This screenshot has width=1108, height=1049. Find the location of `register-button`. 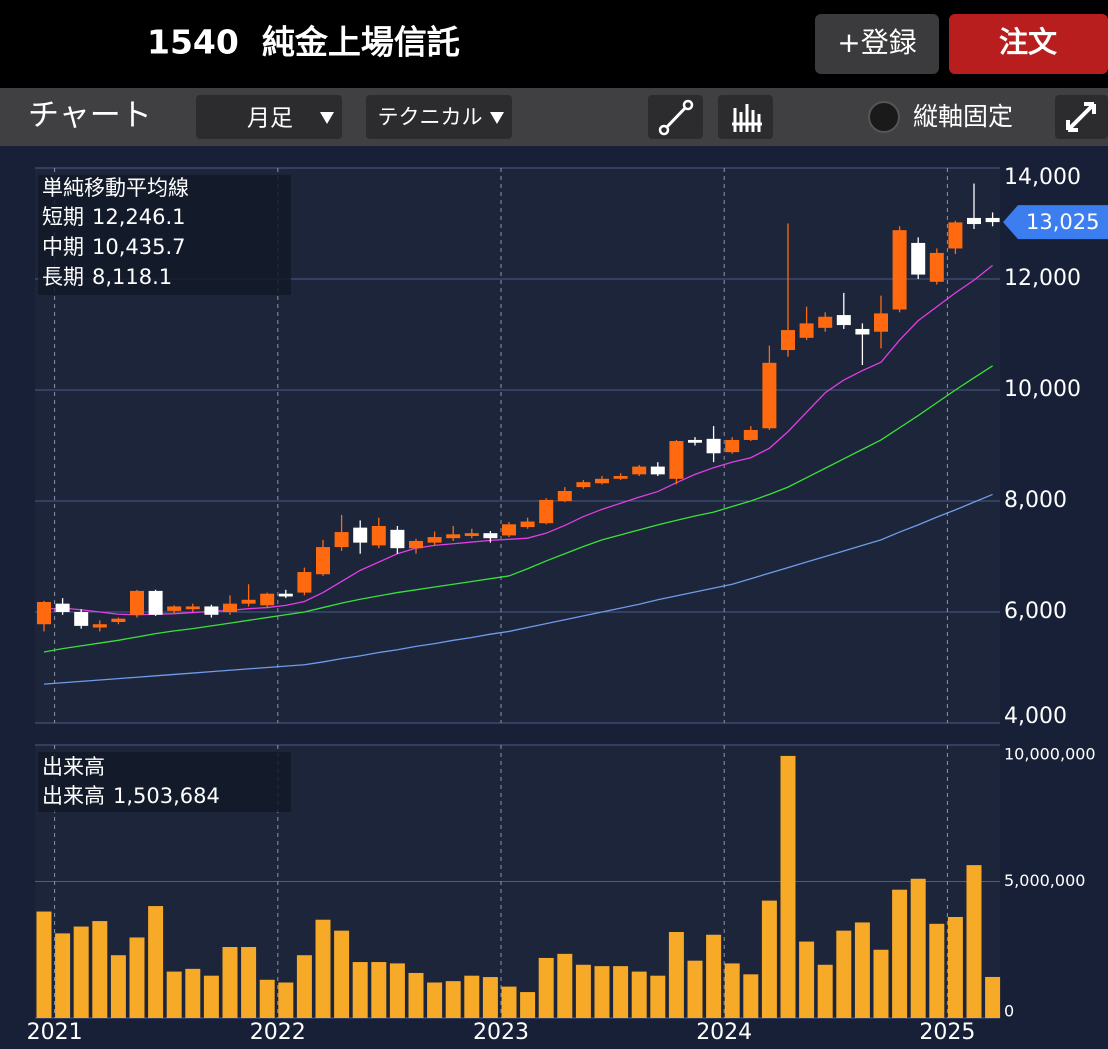

register-button is located at coordinates (877, 44).